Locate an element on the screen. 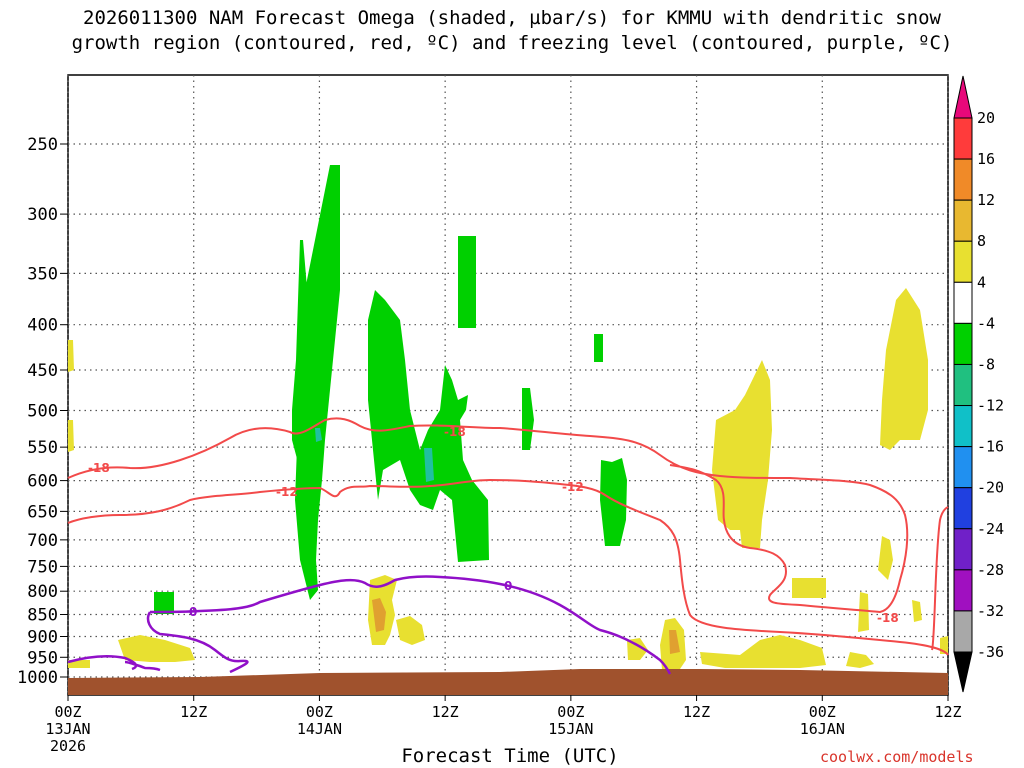  pressure-tick-label: 400 is located at coordinates (42, 326).